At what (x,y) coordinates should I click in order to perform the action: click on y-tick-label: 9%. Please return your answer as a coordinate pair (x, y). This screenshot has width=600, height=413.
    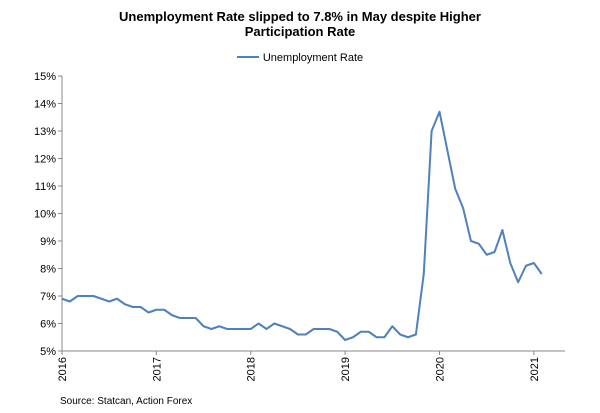
    Looking at the image, I should click on (48, 242).